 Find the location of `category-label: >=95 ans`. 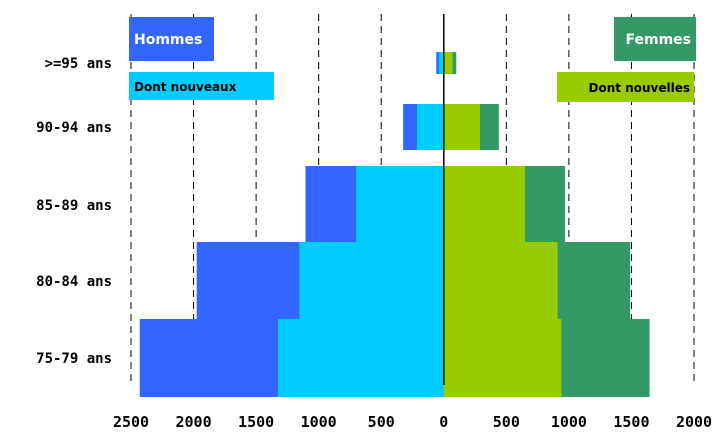

category-label: >=95 ans is located at coordinates (78, 64).